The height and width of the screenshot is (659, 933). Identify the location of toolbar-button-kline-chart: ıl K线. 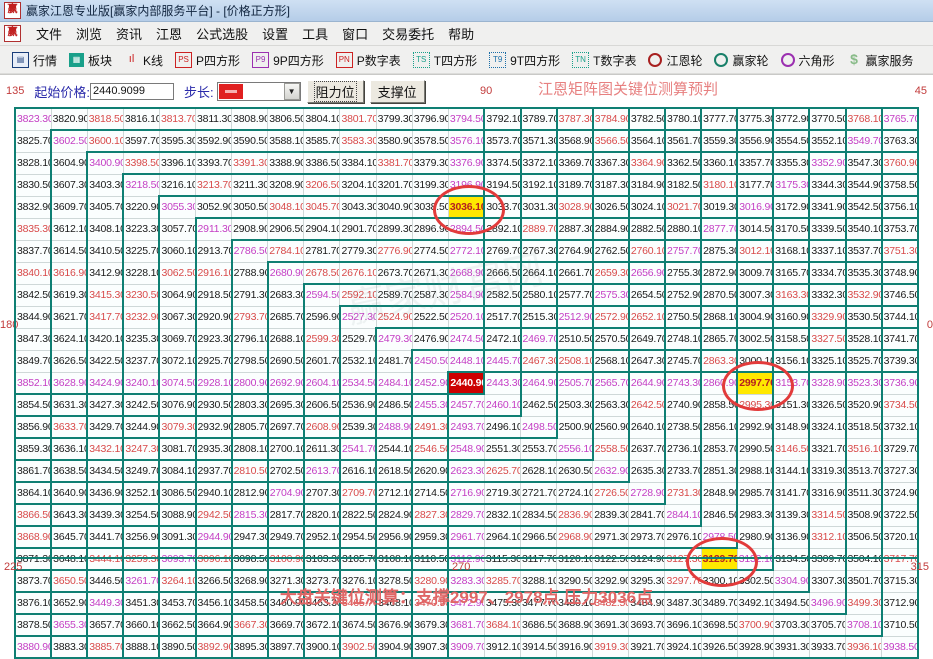
(143, 60).